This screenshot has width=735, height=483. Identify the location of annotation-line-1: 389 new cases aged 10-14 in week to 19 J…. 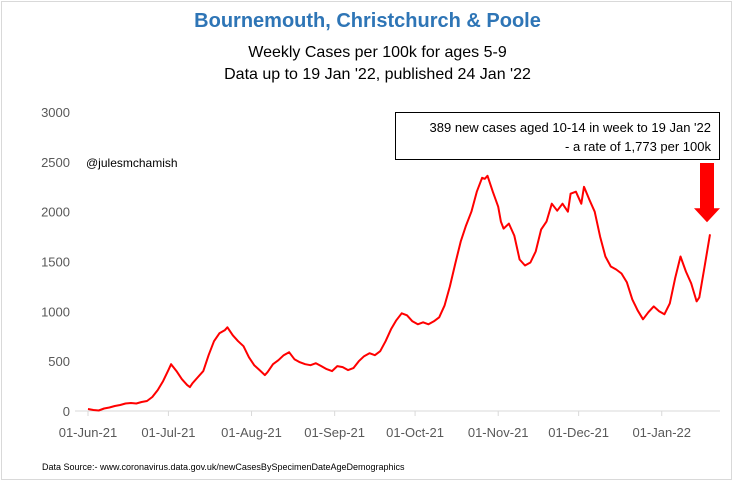
(570, 127).